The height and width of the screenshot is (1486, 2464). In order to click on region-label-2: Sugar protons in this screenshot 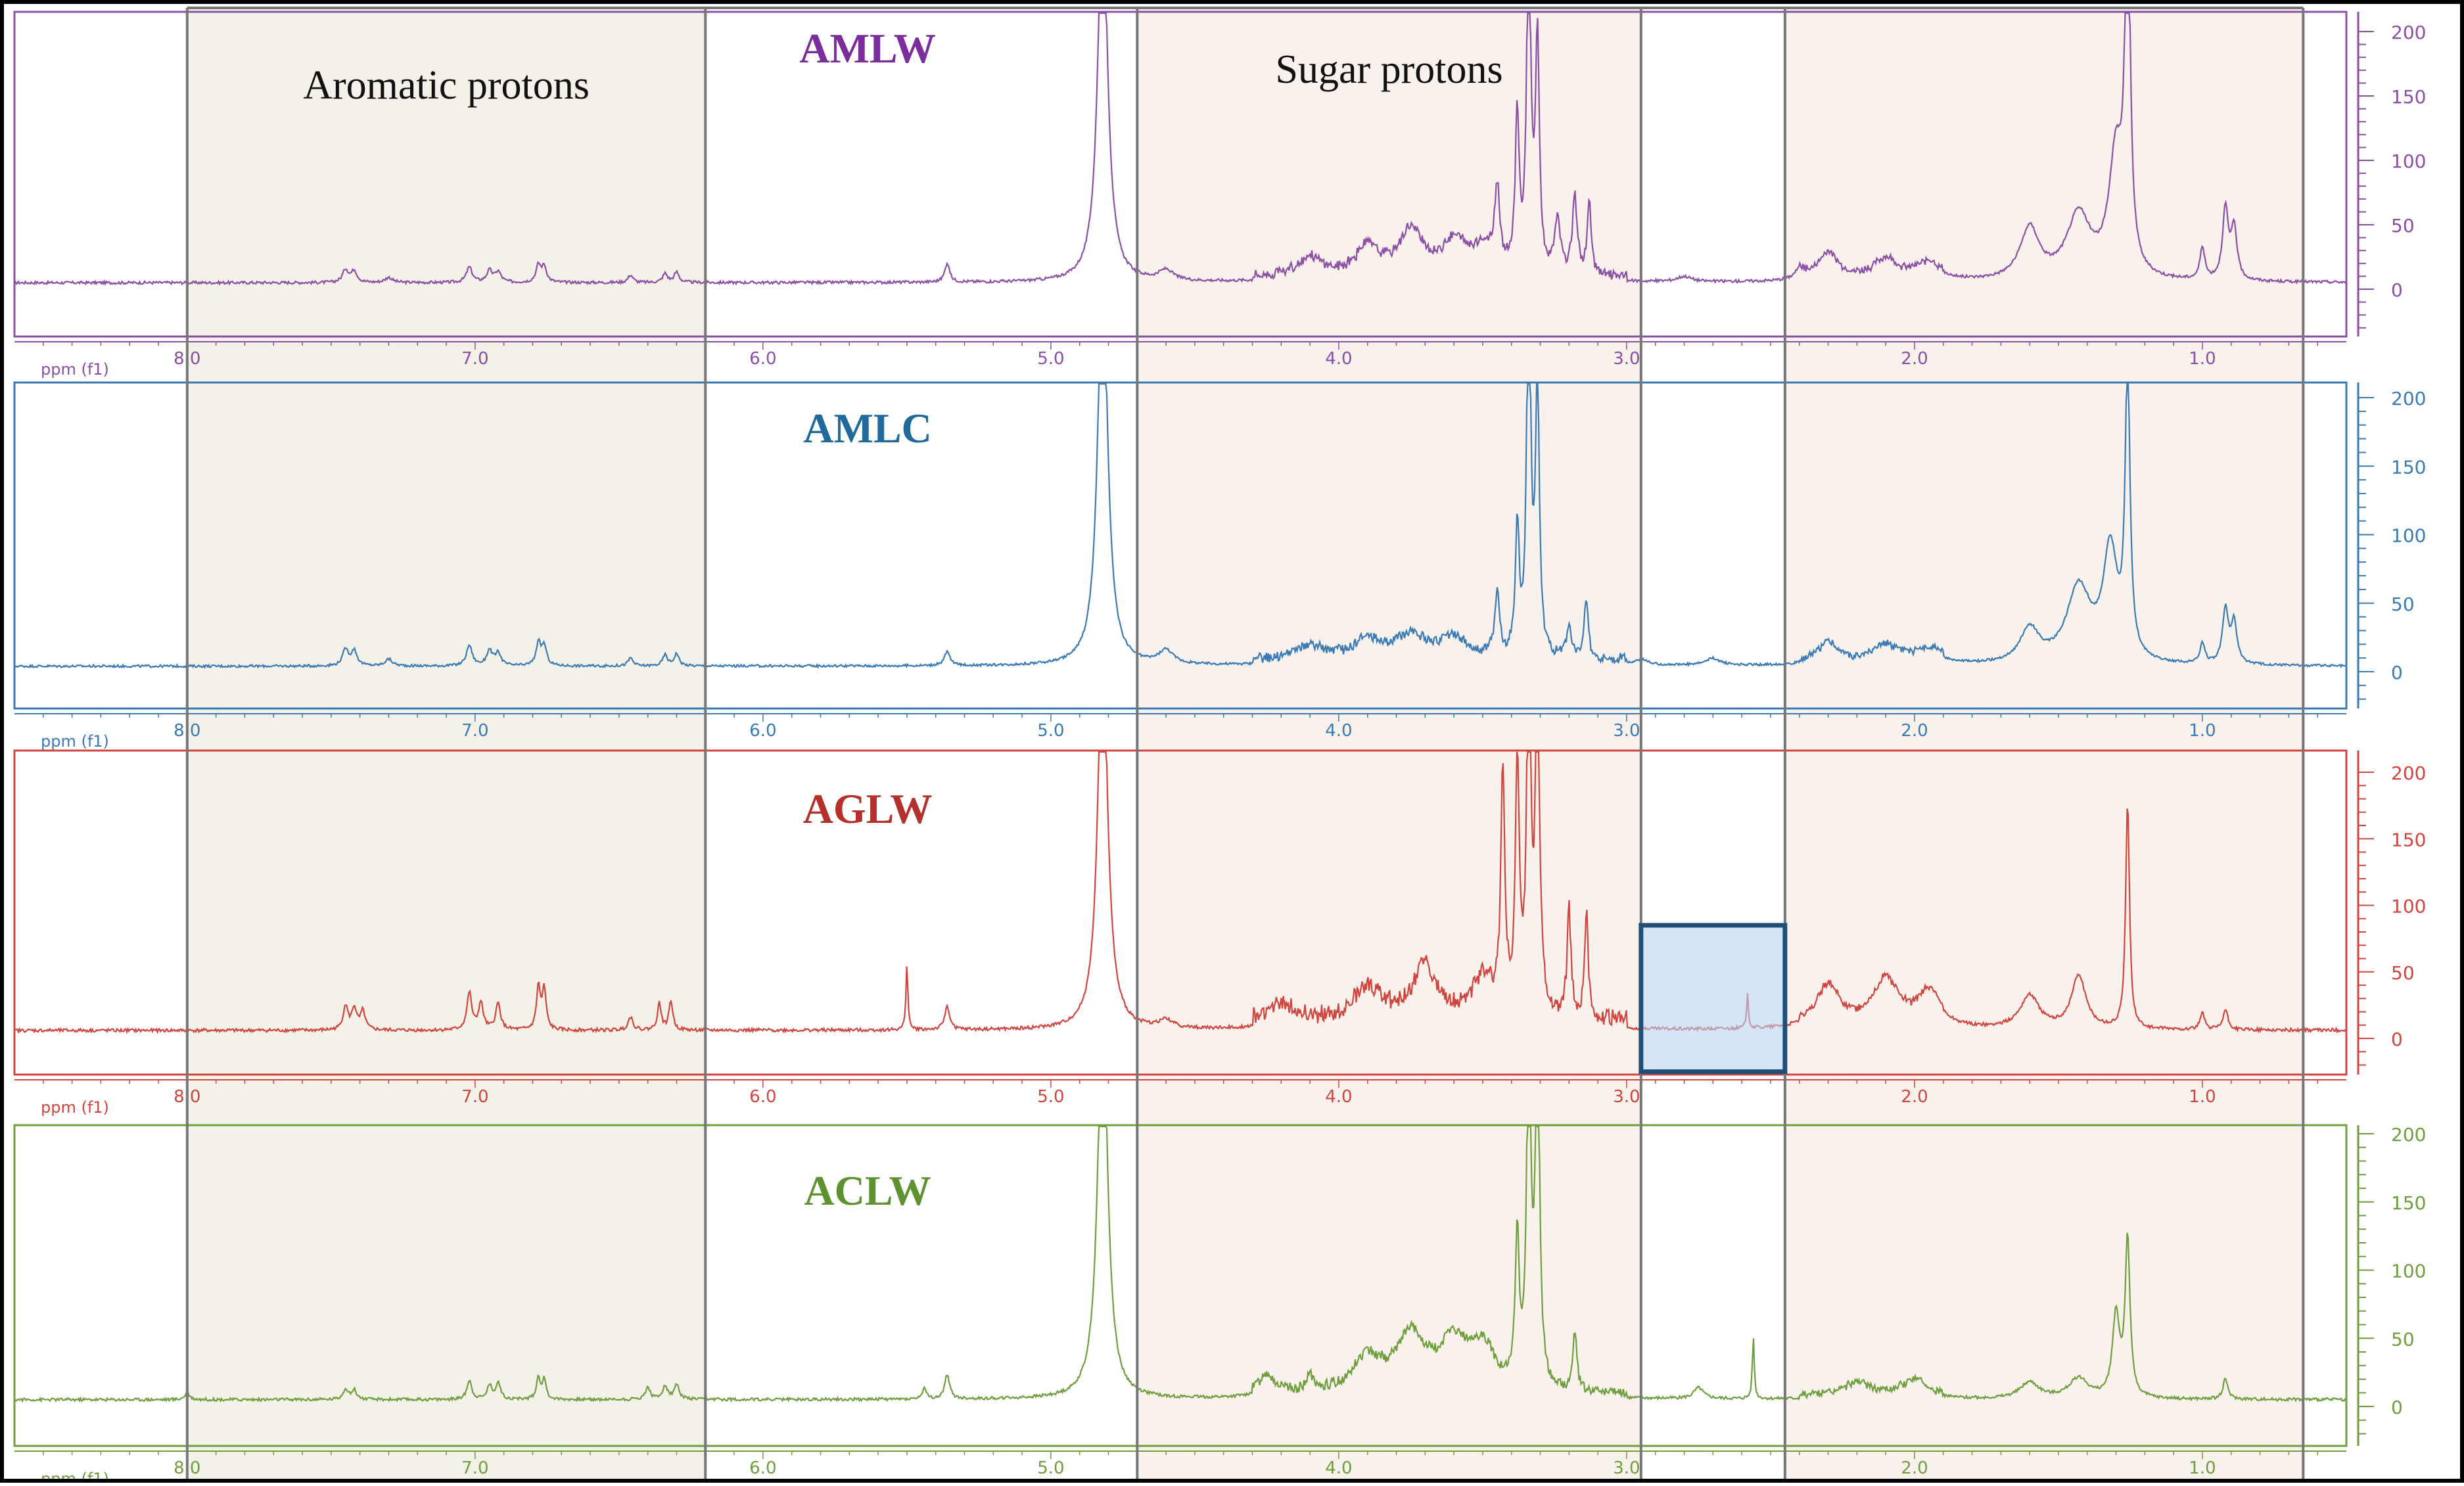, I will do `click(1388, 69)`.